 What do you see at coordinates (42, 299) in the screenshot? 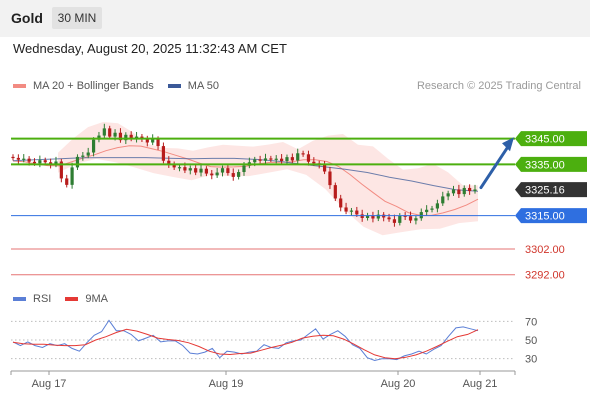
I see `legend-label: RSI` at bounding box center [42, 299].